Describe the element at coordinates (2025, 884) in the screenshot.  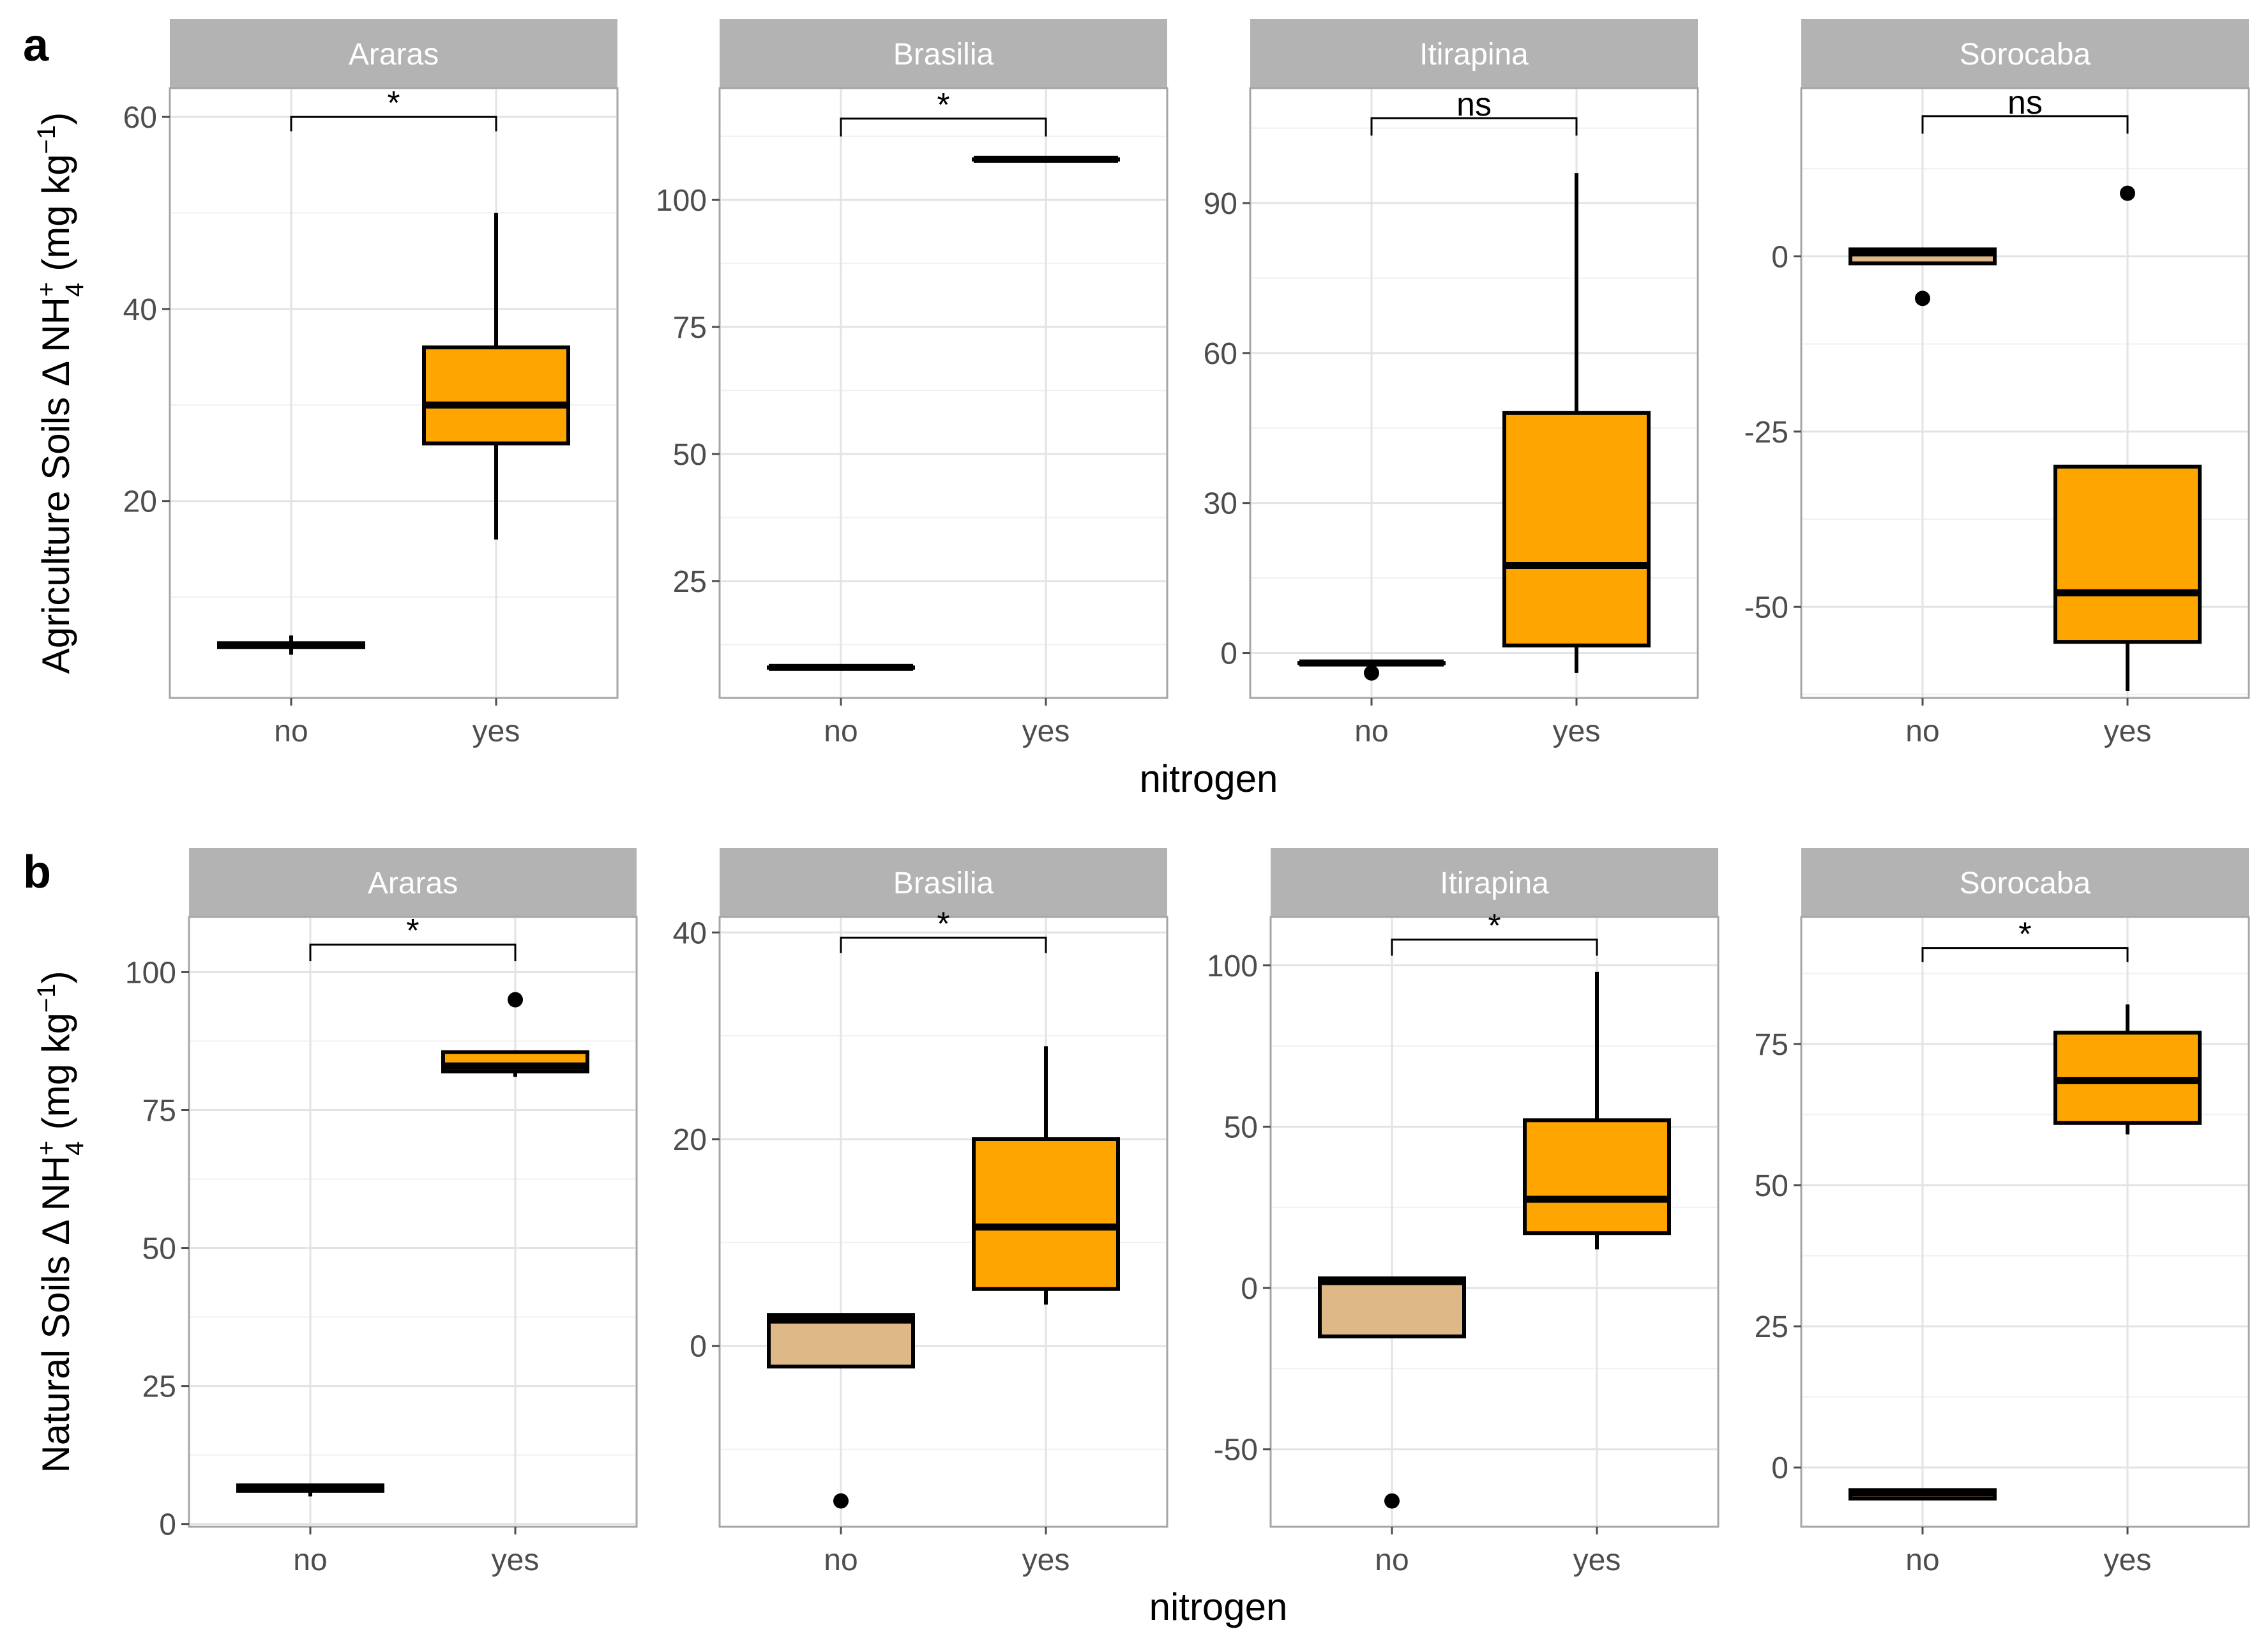
I see `facet-title-sorocaba-b: Sorocaba` at that location.